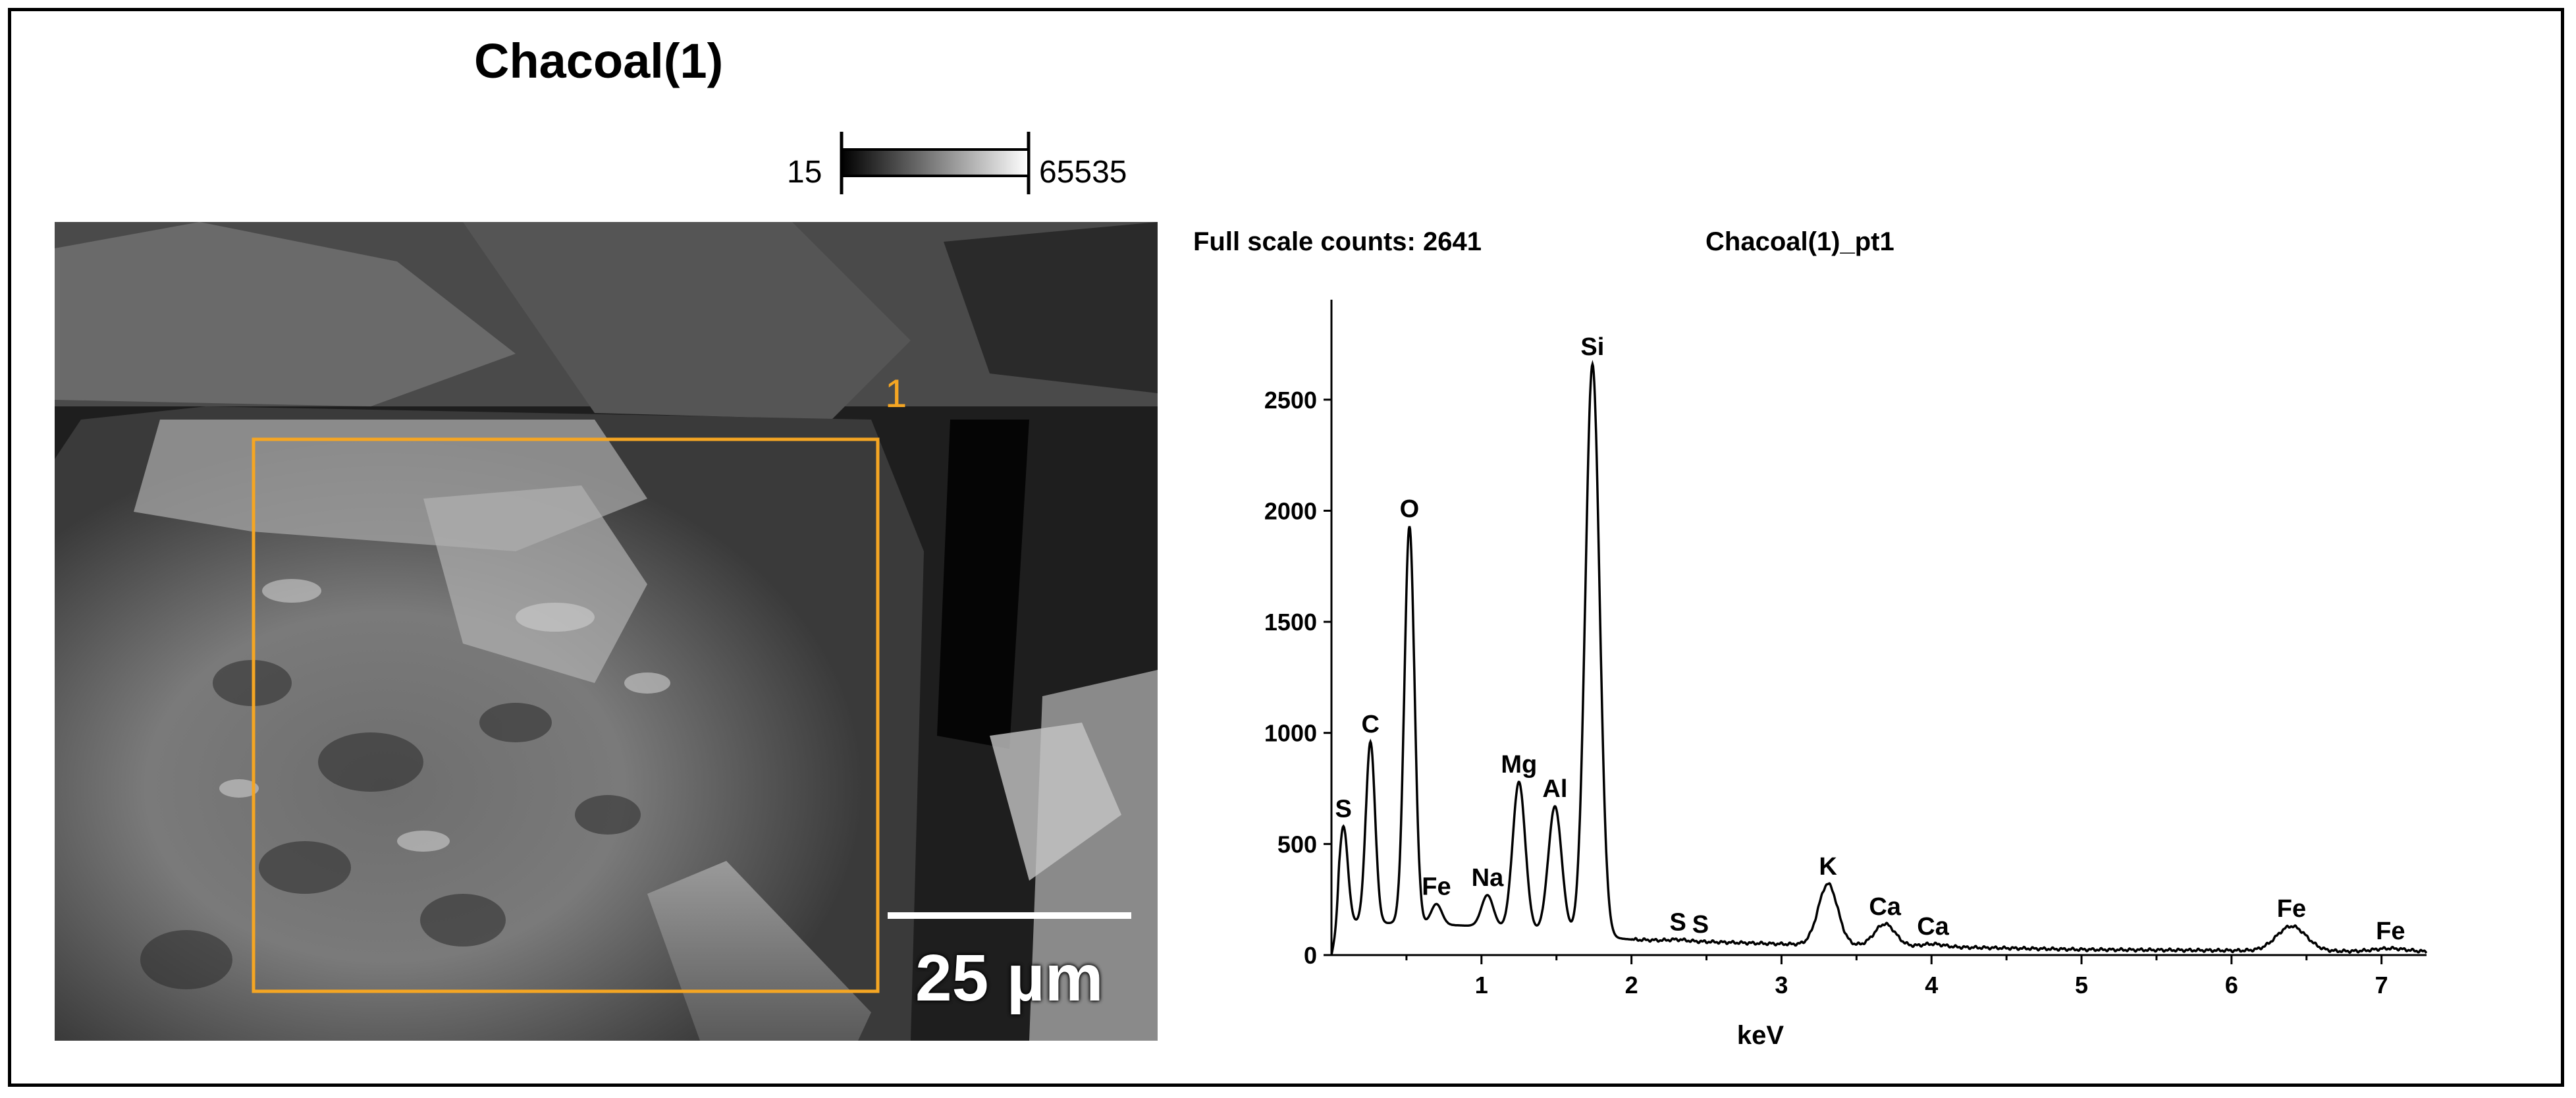 Image resolution: width=2576 pixels, height=1098 pixels. I want to click on spectrum-name: Chacoal(1)_pt1, so click(1800, 242).